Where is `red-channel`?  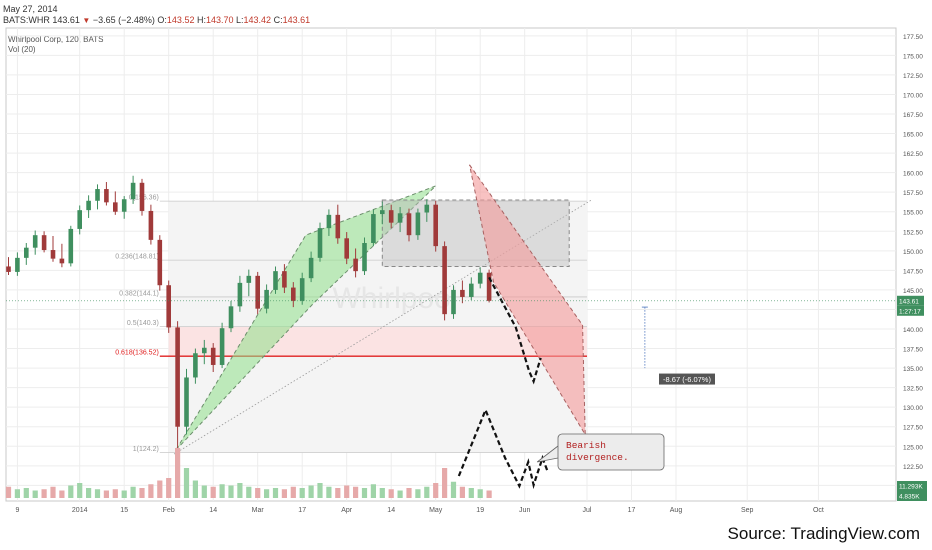
red-channel is located at coordinates (527, 300).